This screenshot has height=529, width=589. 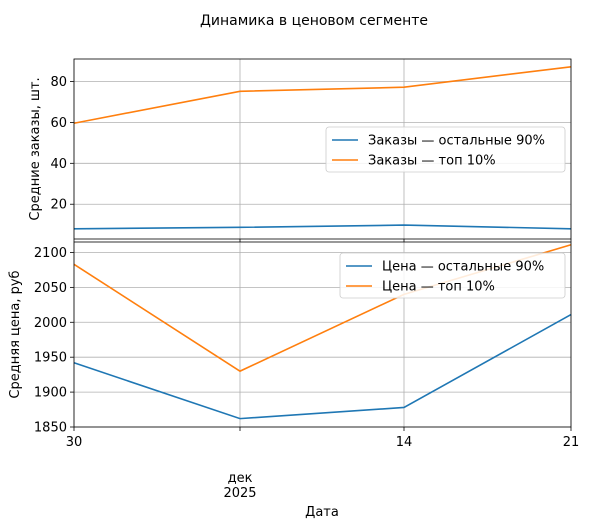 What do you see at coordinates (404, 442) in the screenshot?
I see `x-tick-label: 14` at bounding box center [404, 442].